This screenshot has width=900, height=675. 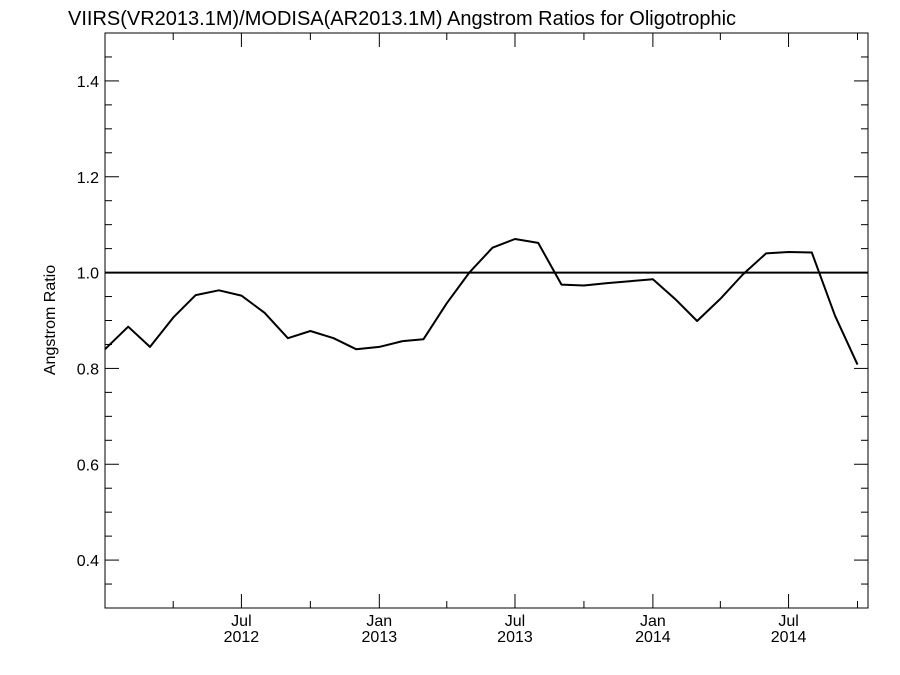 I want to click on x-tick-year-label: 2012, so click(x=242, y=637).